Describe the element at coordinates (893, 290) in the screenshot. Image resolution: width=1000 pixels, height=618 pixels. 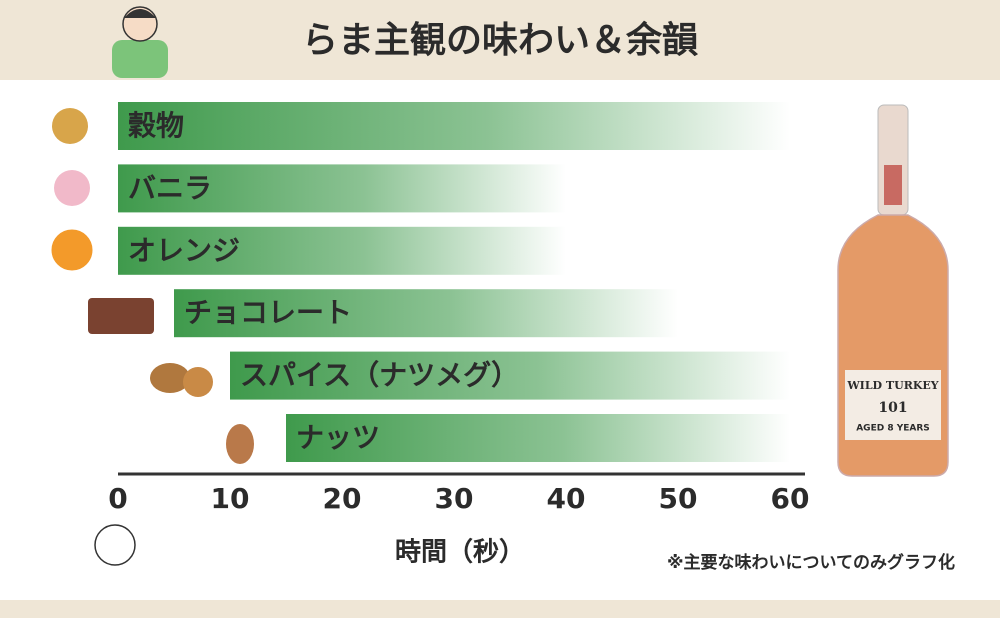
I see `bottle: WILD TURKEY 101 AGED 8 YEARS` at that location.